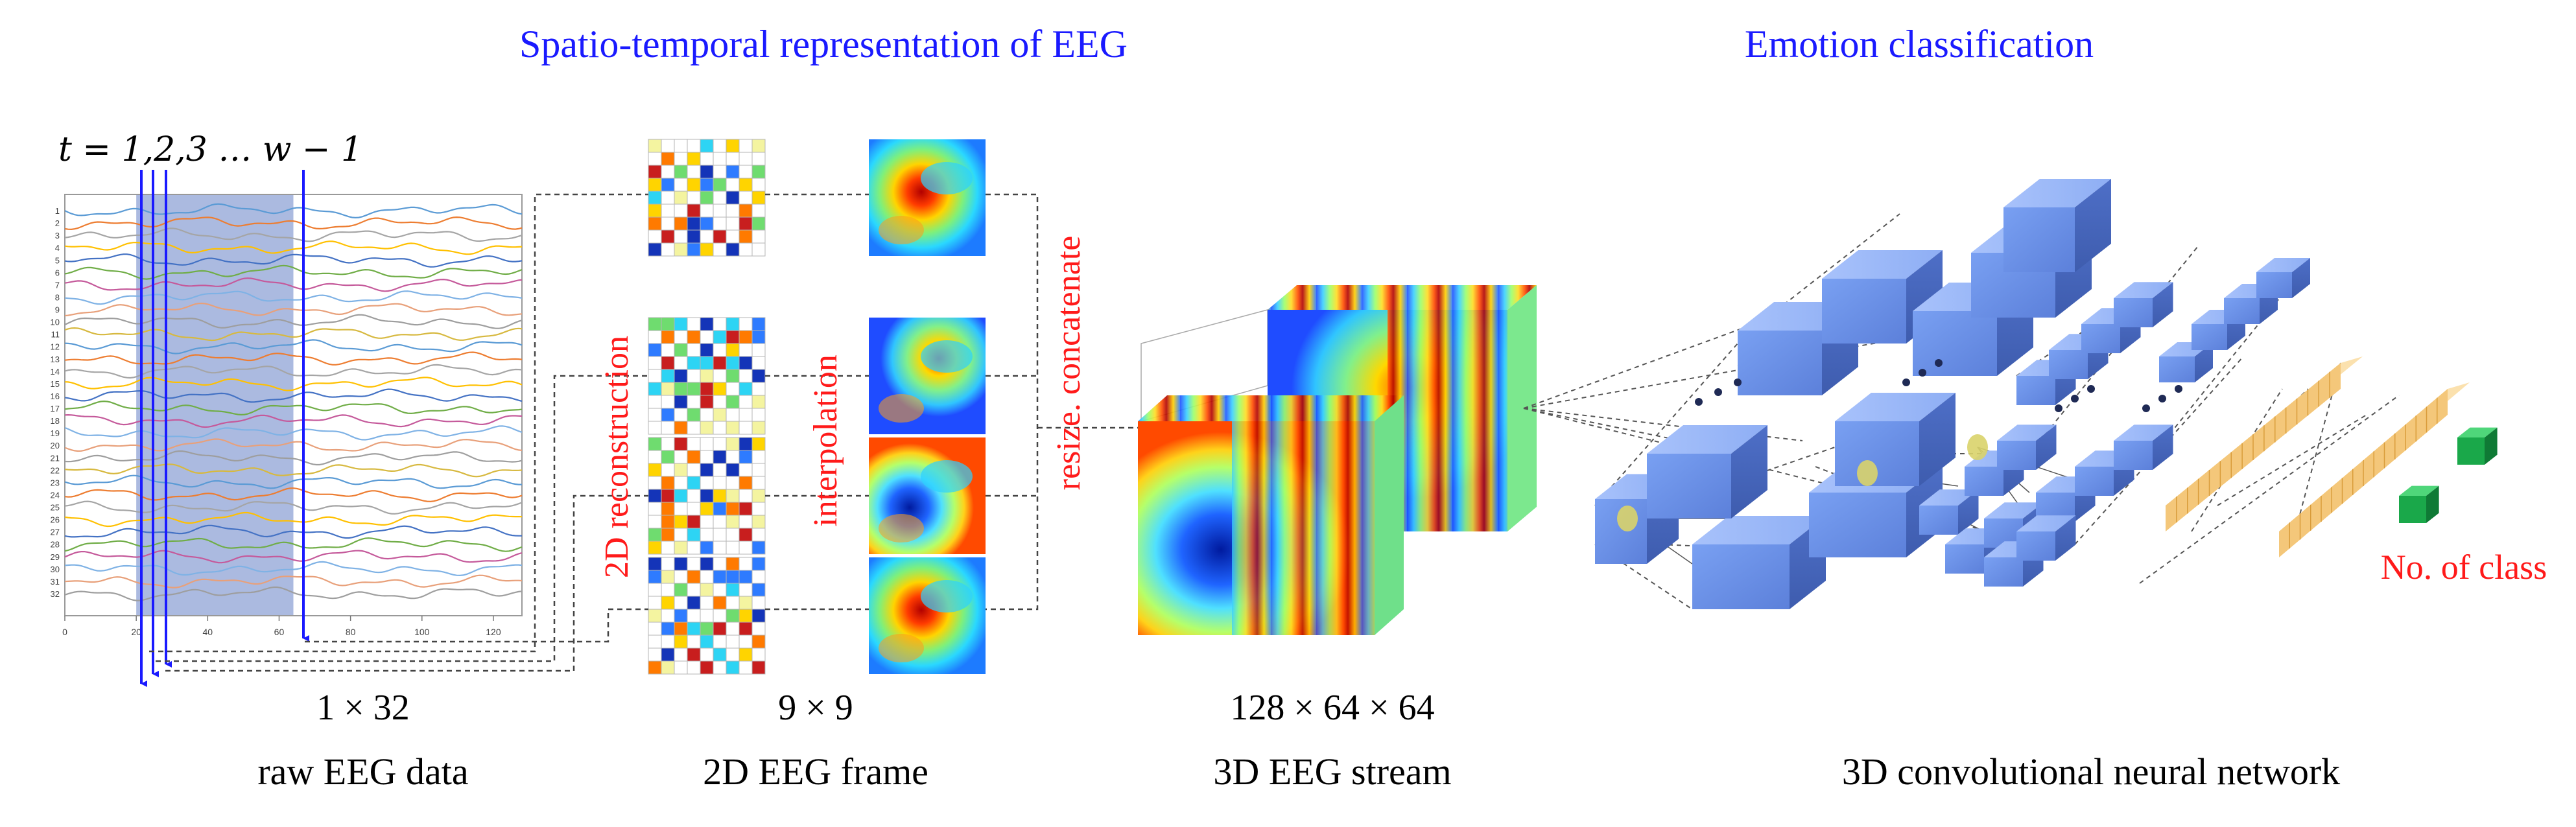 This screenshot has height=827, width=2576. I want to click on output-node, so click(2419, 504).